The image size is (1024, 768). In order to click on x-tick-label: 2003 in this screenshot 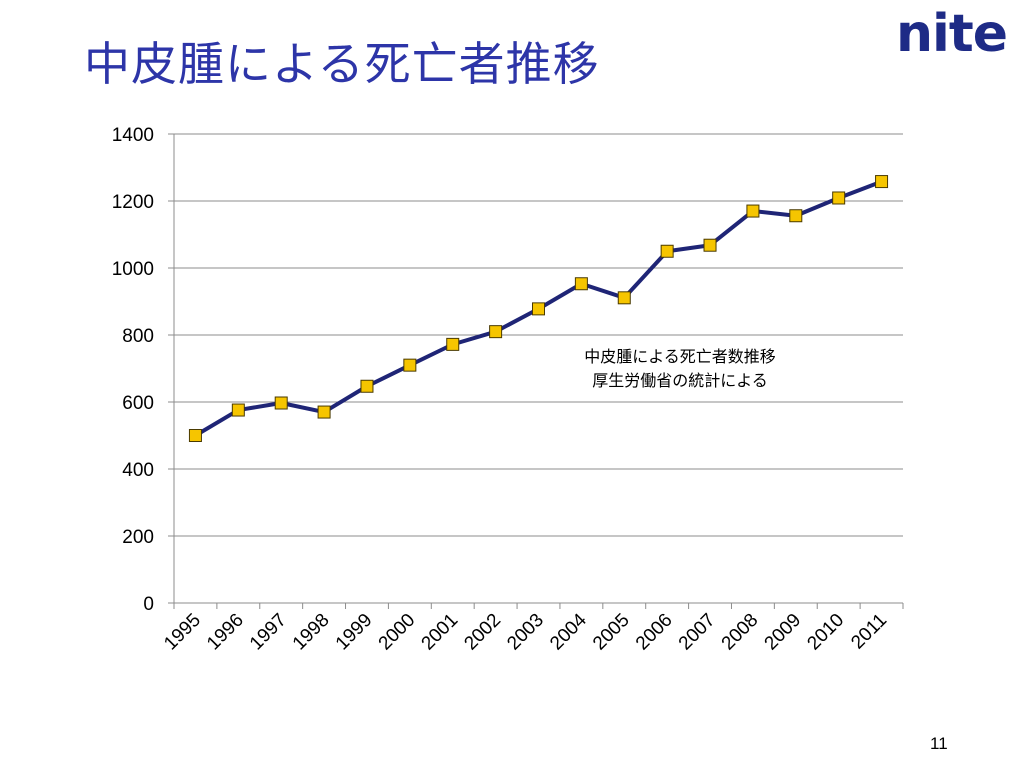, I will do `click(525, 632)`.